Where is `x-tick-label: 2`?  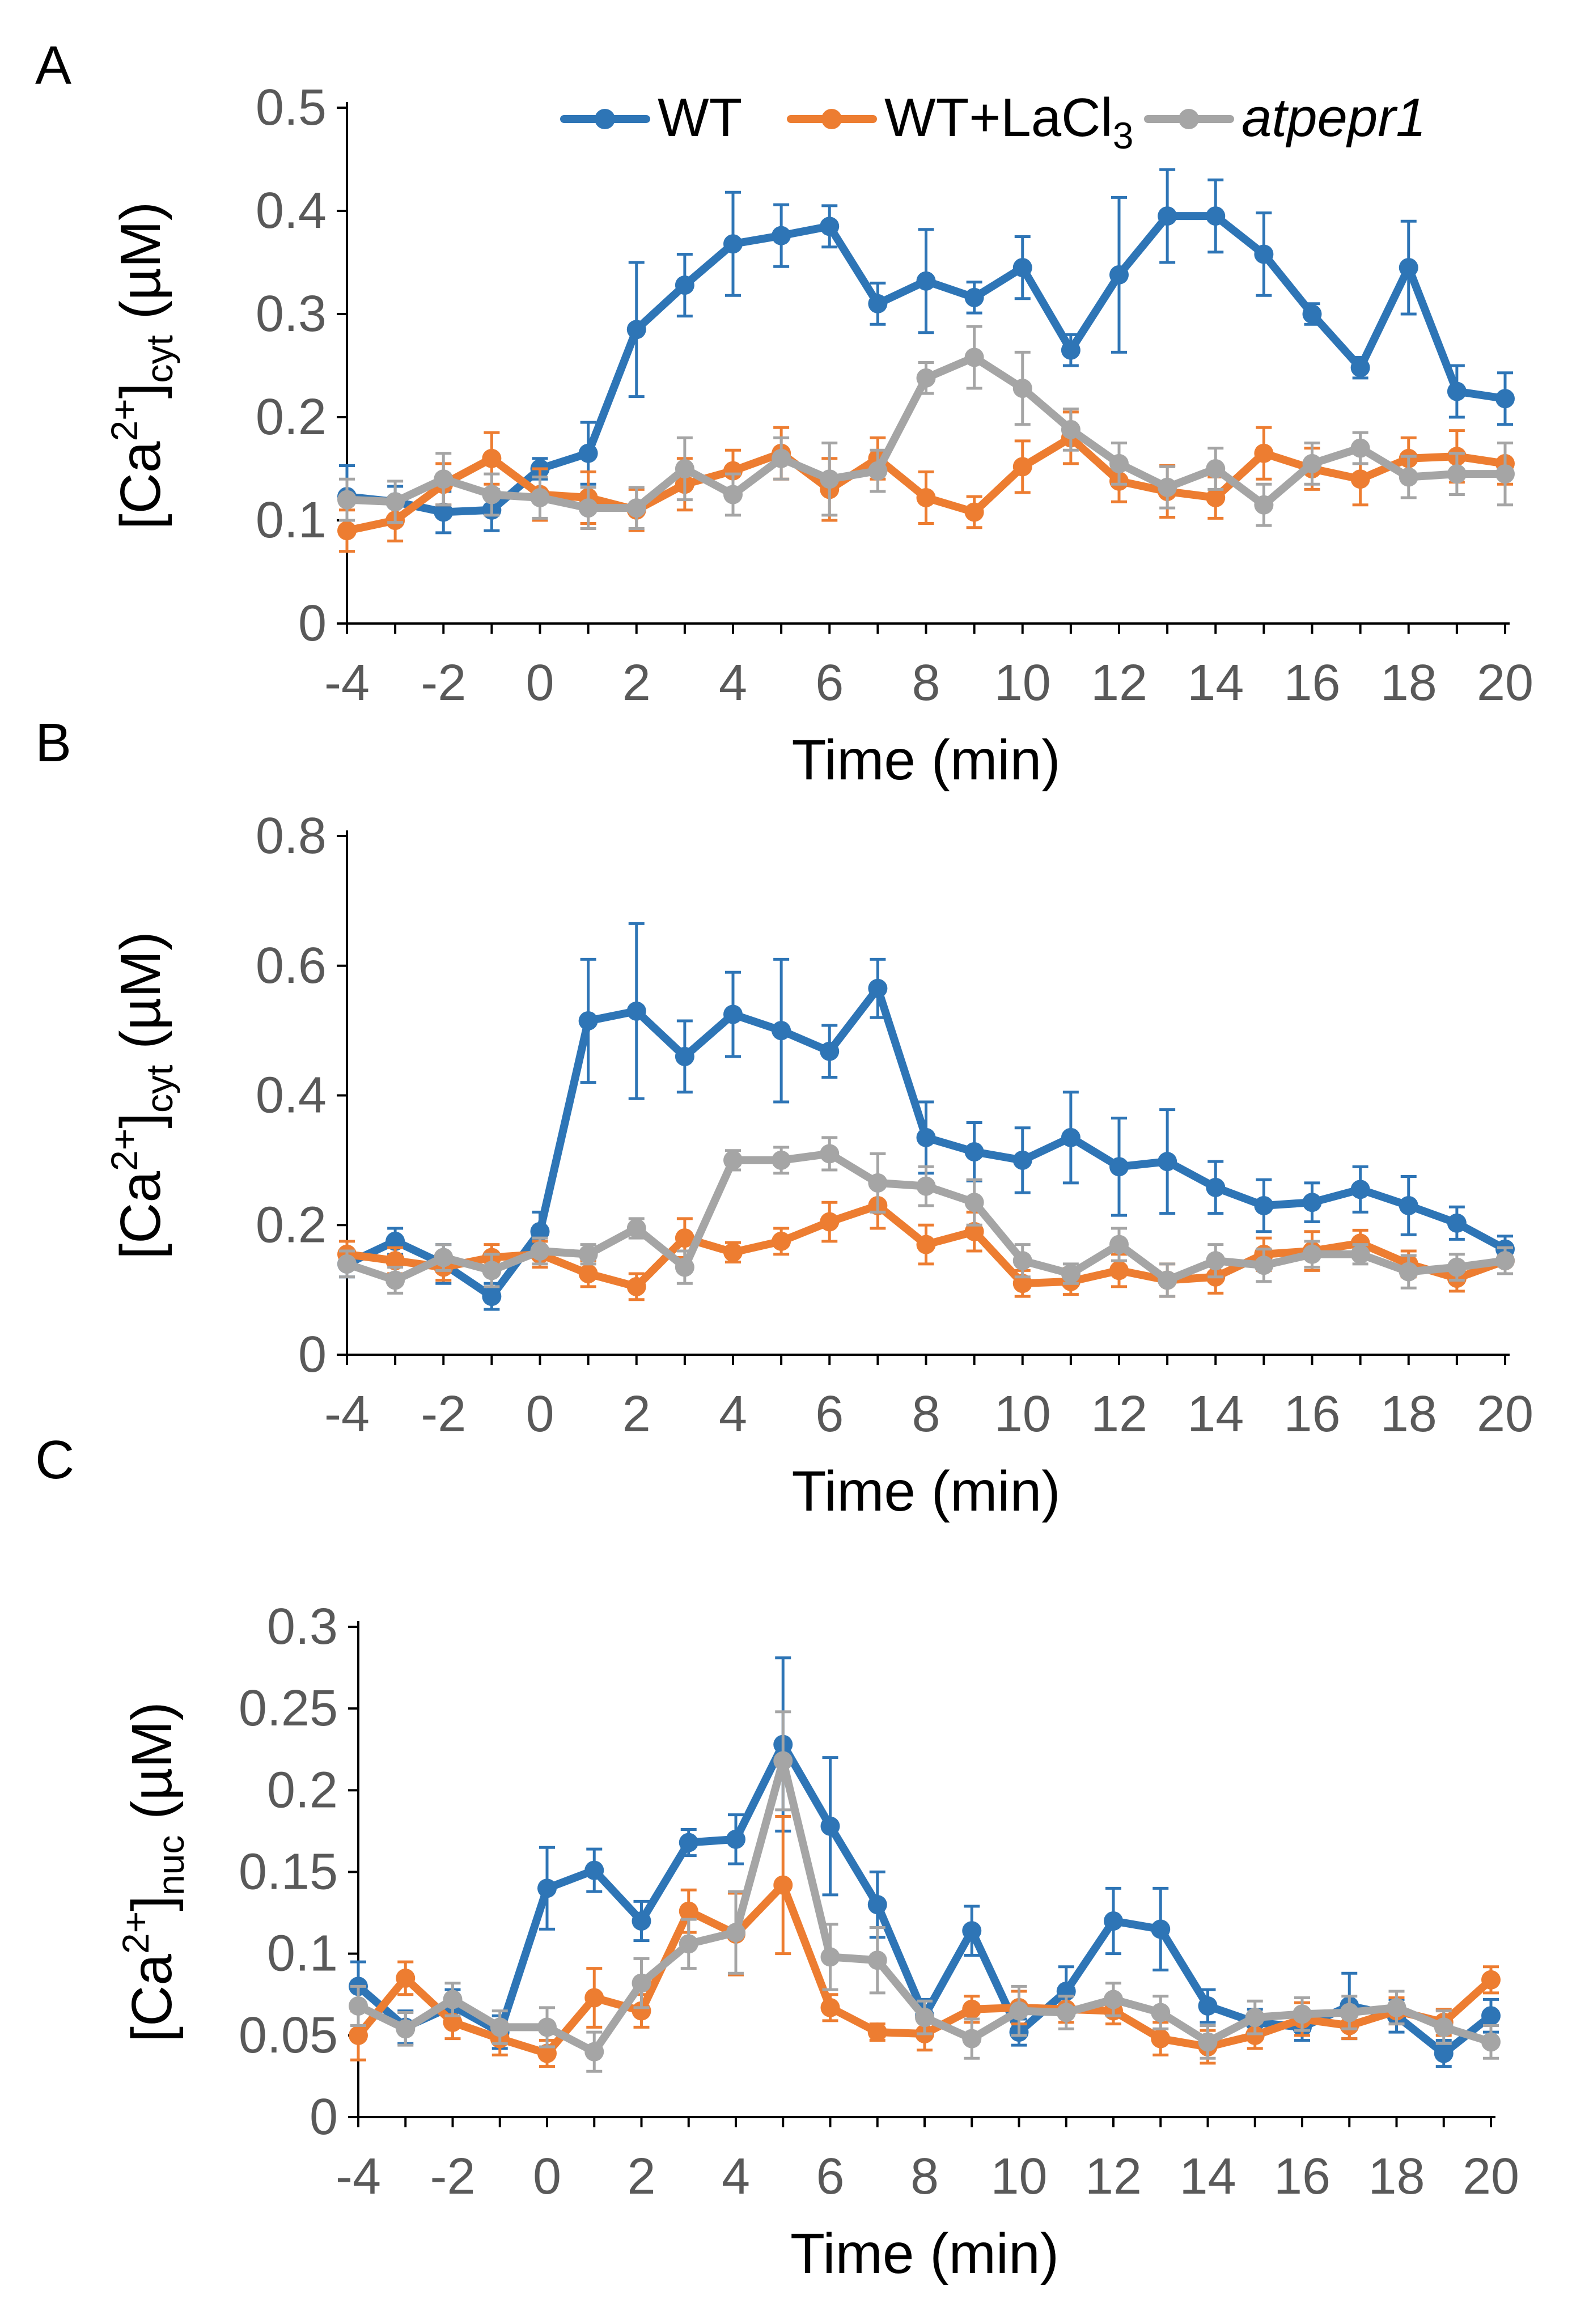 x-tick-label: 2 is located at coordinates (636, 1414).